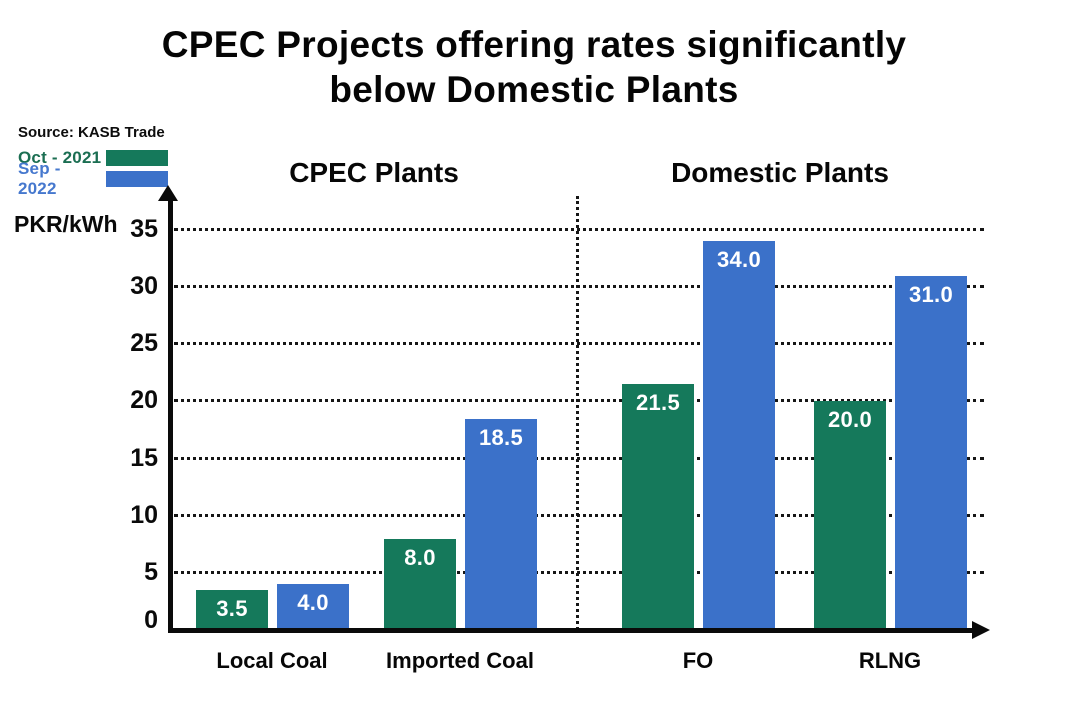 The width and height of the screenshot is (1068, 717). What do you see at coordinates (168, 193) in the screenshot?
I see `y-axis-arrow-icon` at bounding box center [168, 193].